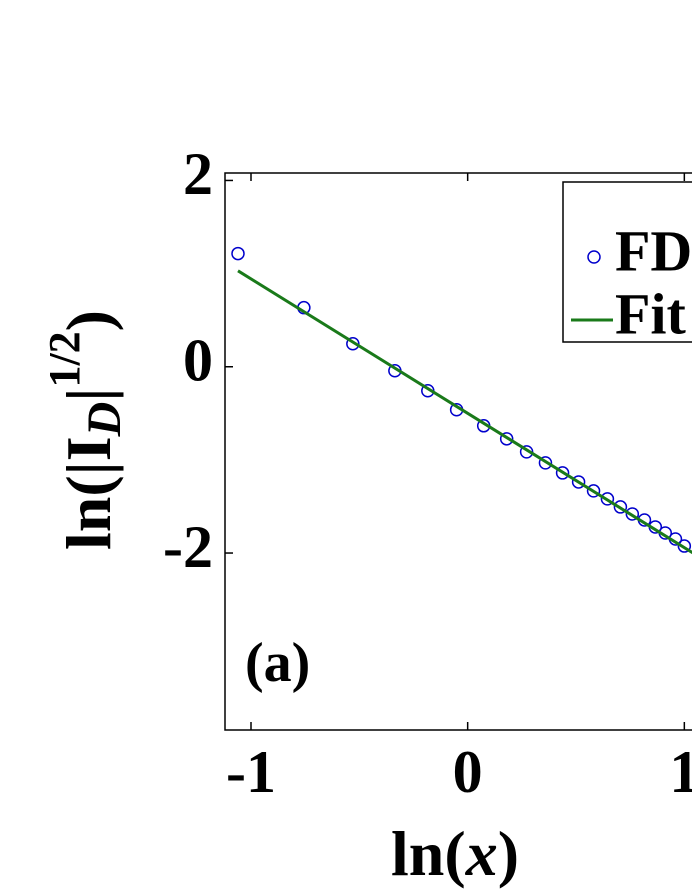 Image resolution: width=692 pixels, height=896 pixels. I want to click on y-label-part: |, so click(88, 395).